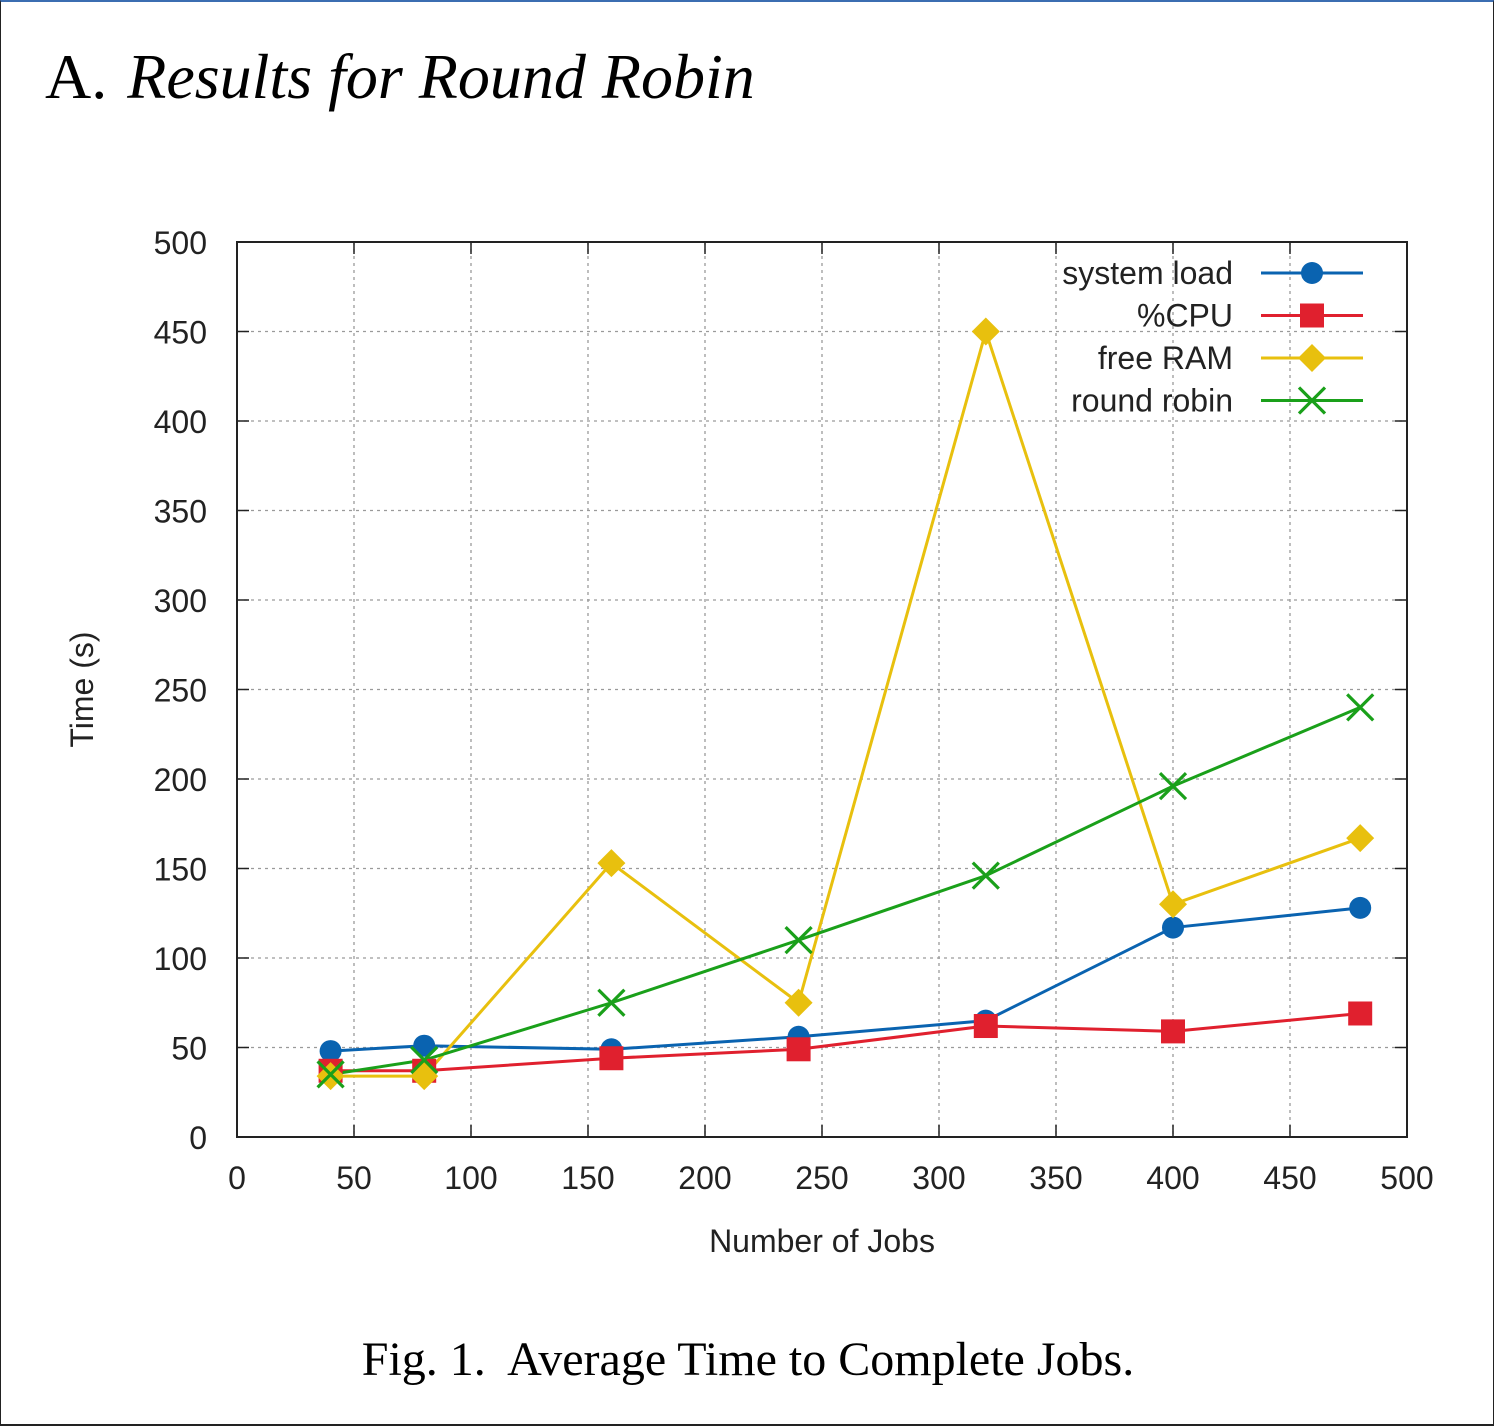 The image size is (1494, 1426). I want to click on y-tick-label: 450, so click(180, 333).